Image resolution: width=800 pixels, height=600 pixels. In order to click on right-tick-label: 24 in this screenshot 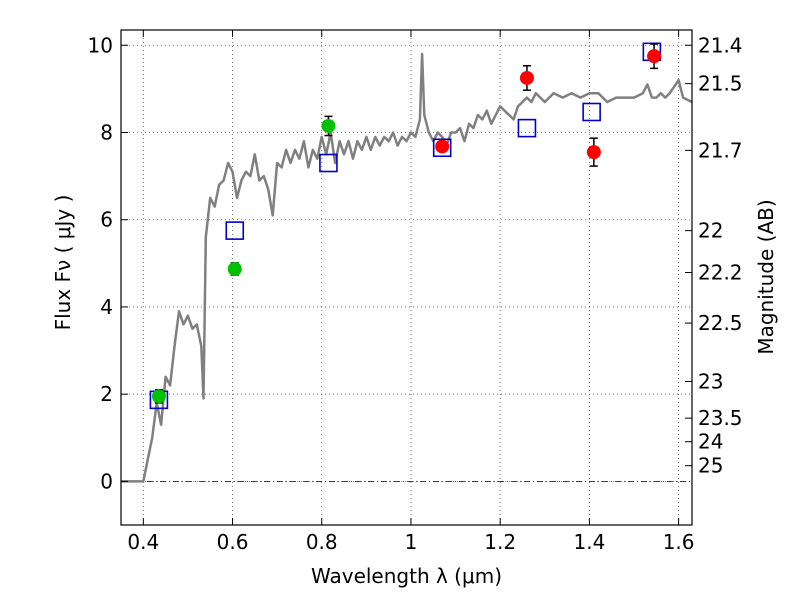, I will do `click(710, 442)`.